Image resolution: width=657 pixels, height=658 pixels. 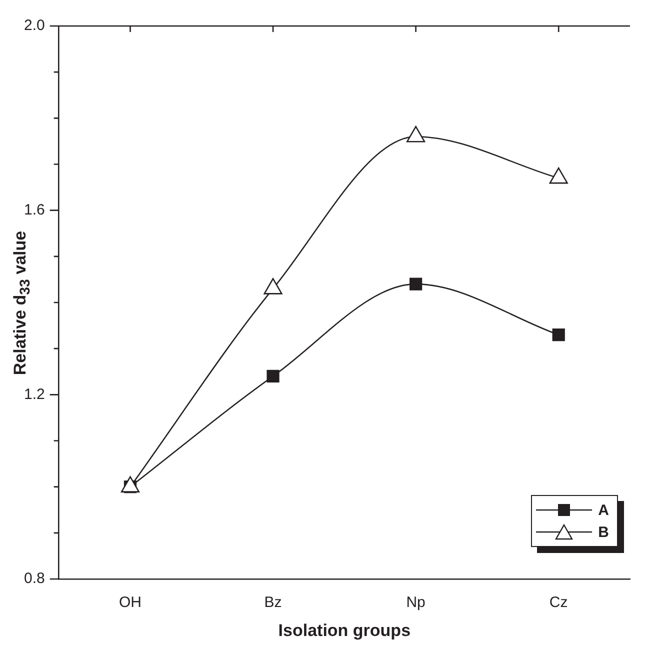 I want to click on y-tick-label: 0.8, so click(x=34, y=579).